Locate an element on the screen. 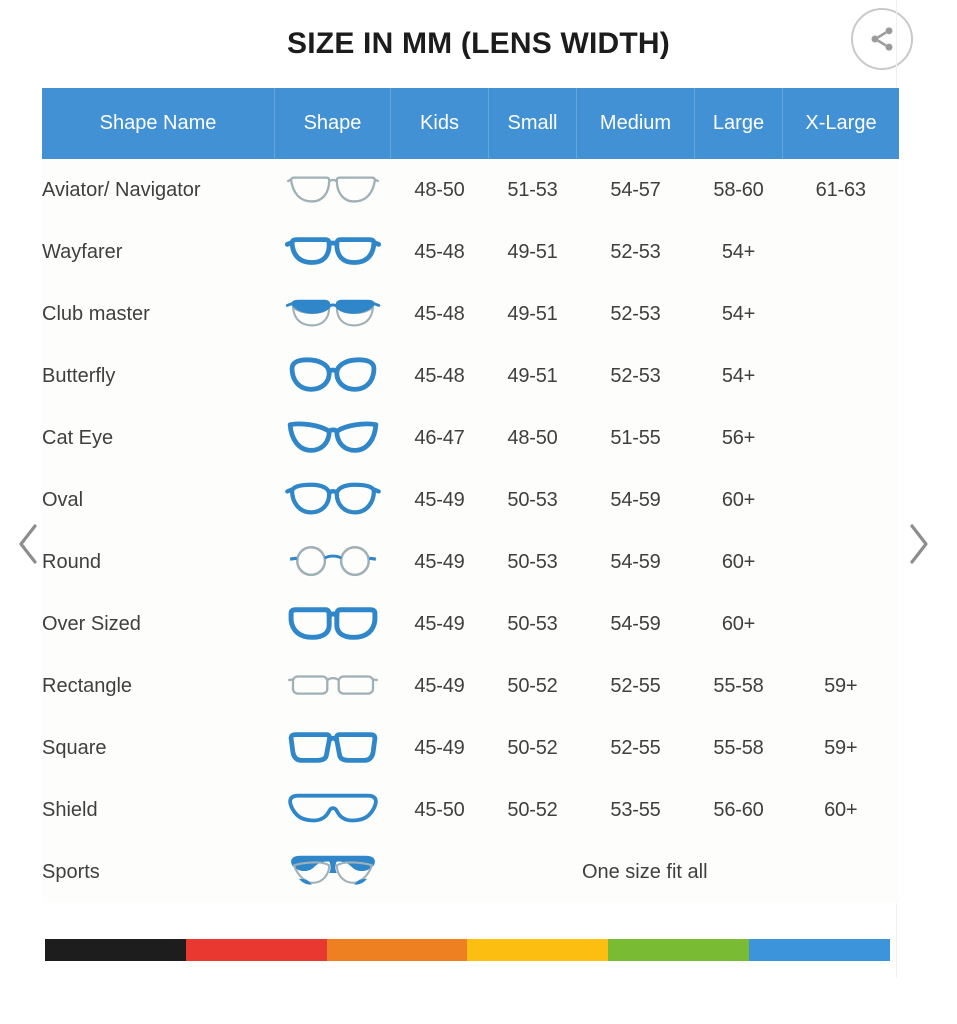  column-header-shape-name: Shape Name is located at coordinates (158, 123).